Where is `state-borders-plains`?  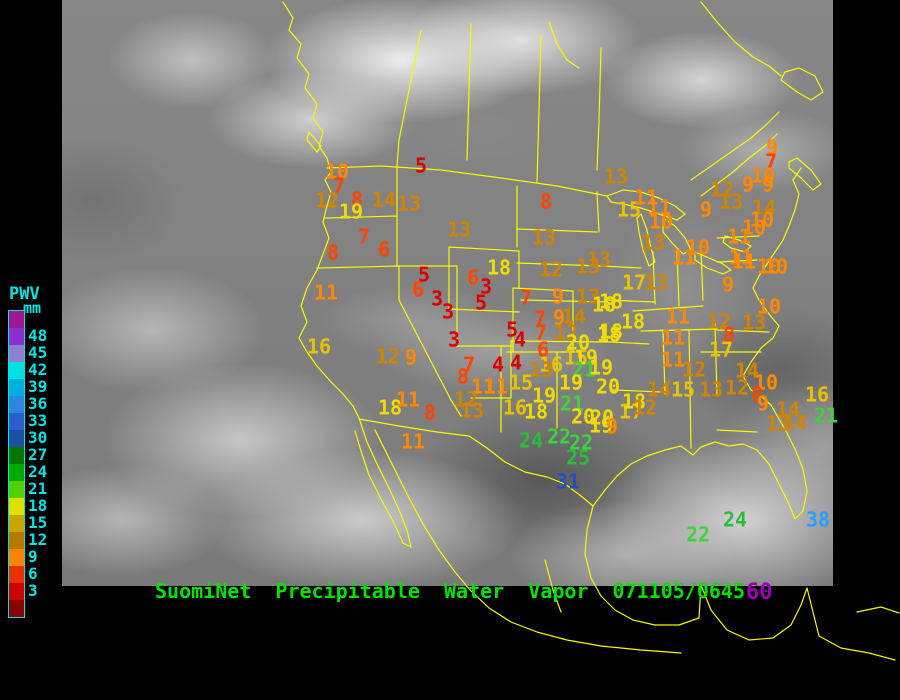
state-borders-plains is located at coordinates (541, 328).